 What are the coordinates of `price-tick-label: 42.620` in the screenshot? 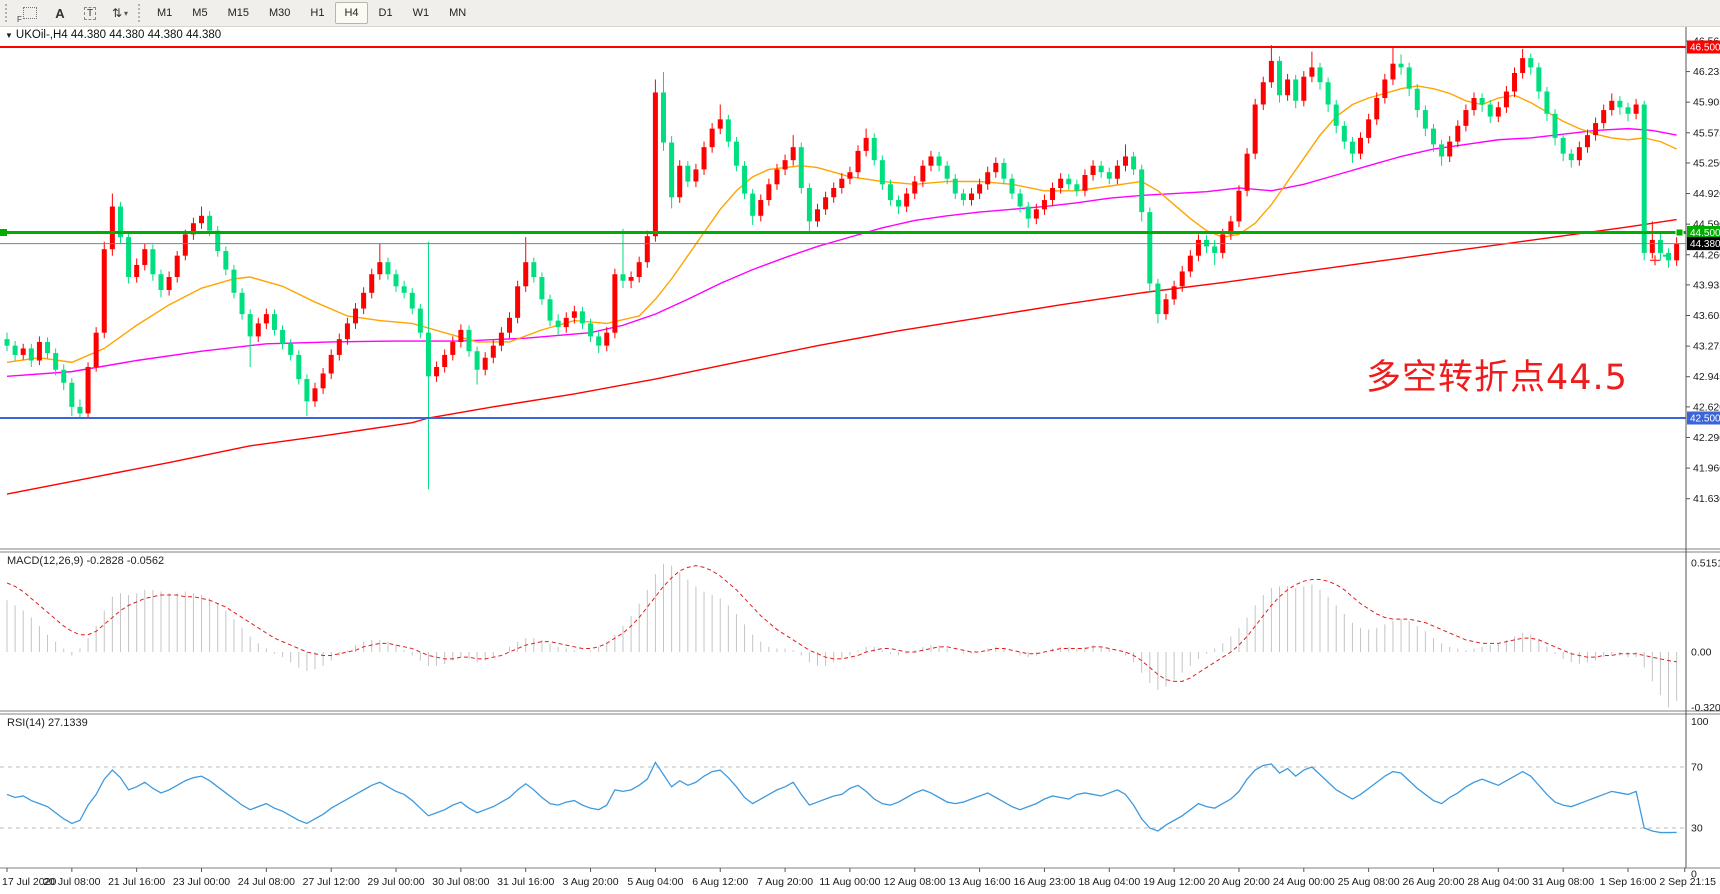 It's located at (1706, 407).